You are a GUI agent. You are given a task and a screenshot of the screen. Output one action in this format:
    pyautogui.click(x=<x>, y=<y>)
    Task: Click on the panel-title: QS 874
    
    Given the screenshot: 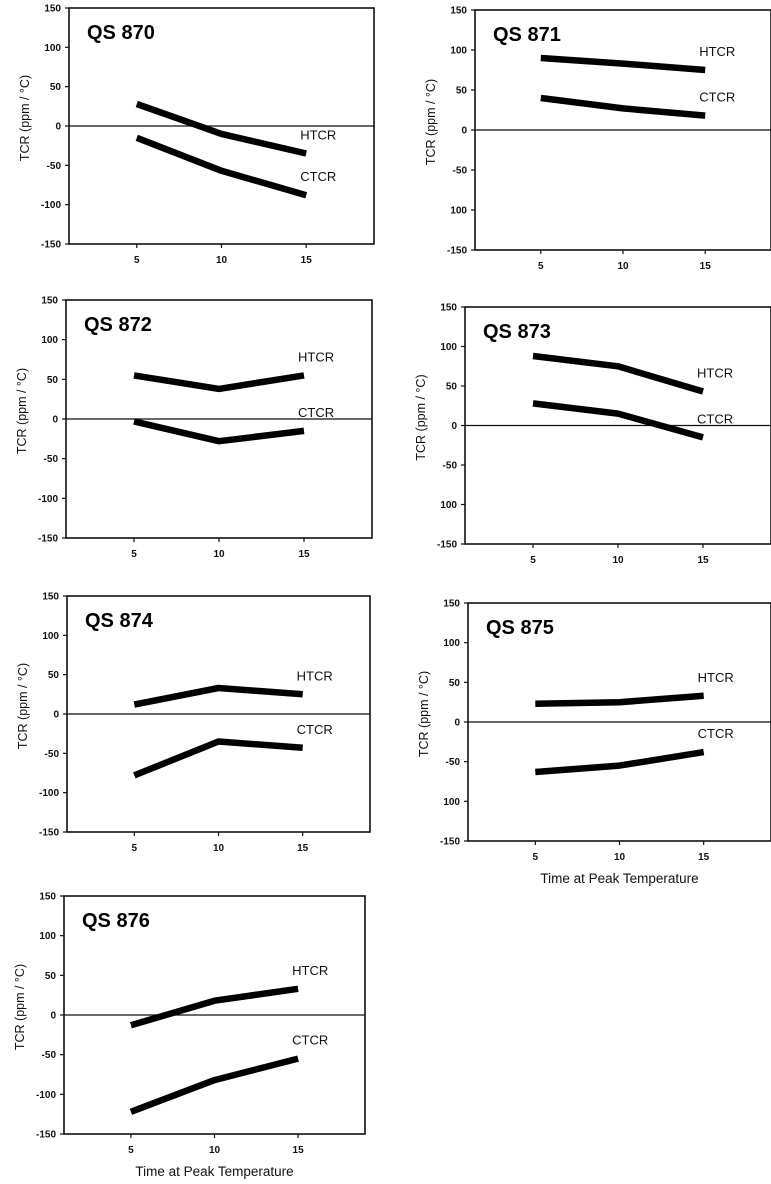 What is the action you would take?
    pyautogui.click(x=119, y=621)
    